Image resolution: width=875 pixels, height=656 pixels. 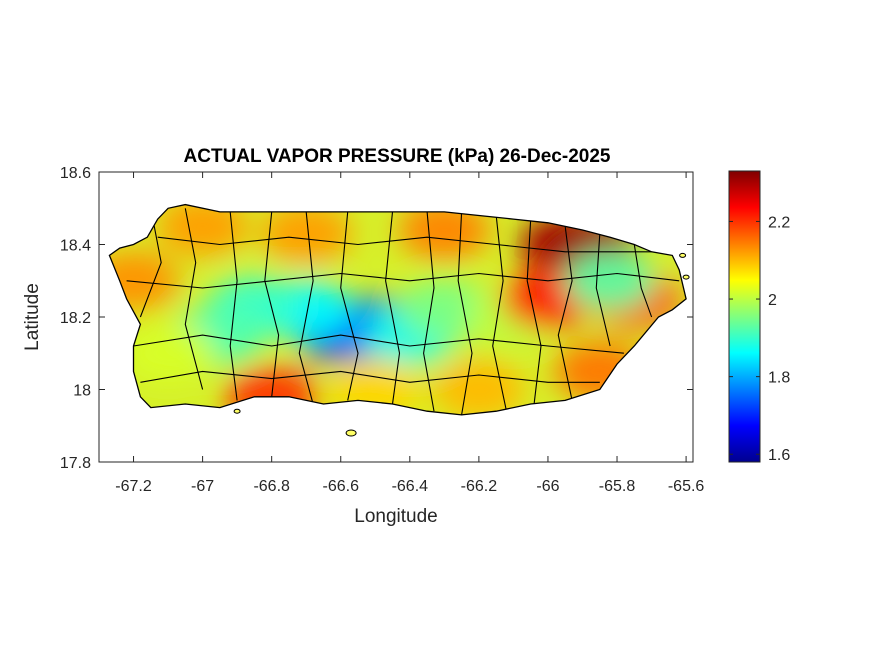 What do you see at coordinates (202, 486) in the screenshot?
I see `x-tick-label: -67` at bounding box center [202, 486].